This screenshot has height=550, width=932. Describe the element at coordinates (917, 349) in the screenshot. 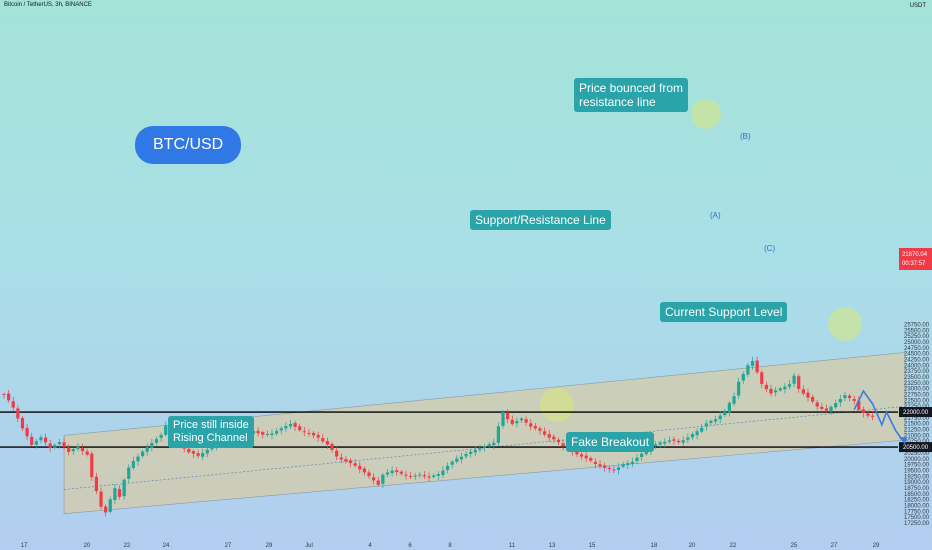

I see `price-tick-label: 24750.00` at that location.